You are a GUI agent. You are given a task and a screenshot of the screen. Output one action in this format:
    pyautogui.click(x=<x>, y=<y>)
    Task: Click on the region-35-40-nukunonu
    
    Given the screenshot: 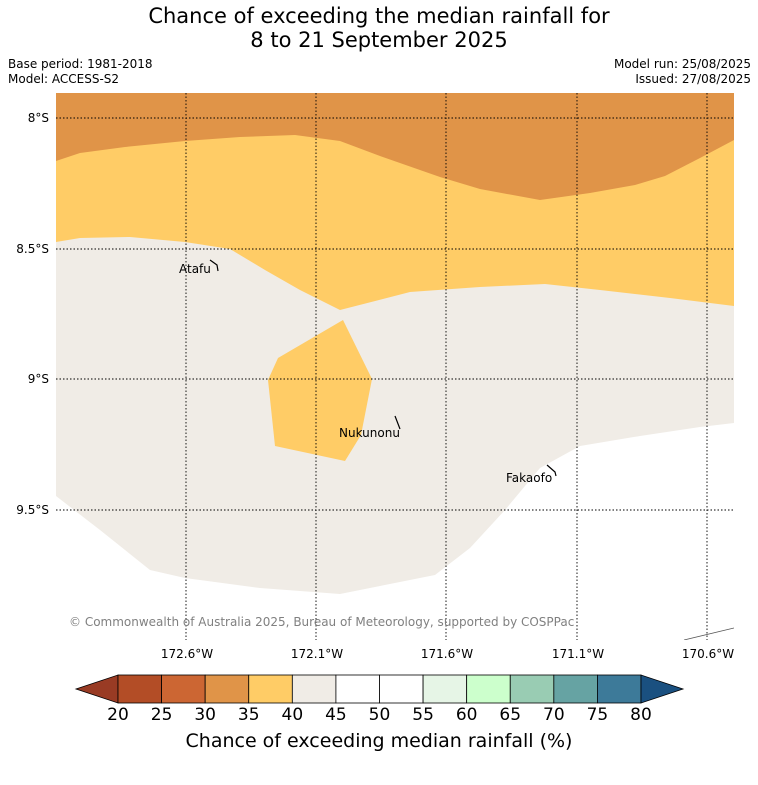 What is the action you would take?
    pyautogui.click(x=320, y=390)
    